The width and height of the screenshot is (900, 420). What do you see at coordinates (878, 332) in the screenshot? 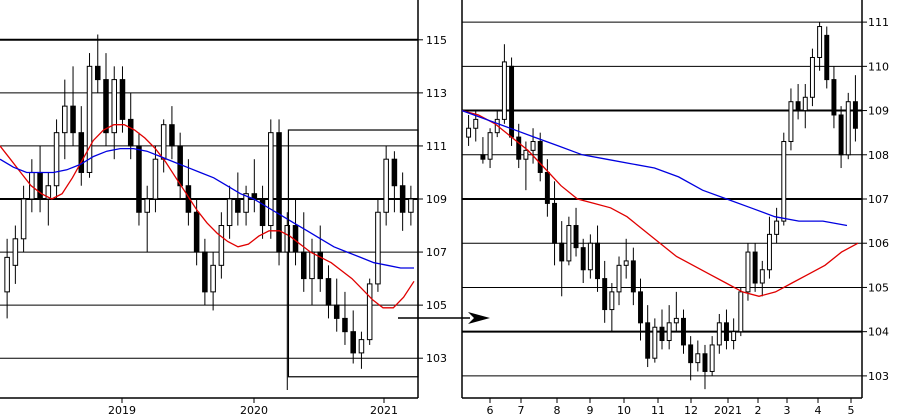
I see `right-y-tick-label: 104` at bounding box center [878, 332].